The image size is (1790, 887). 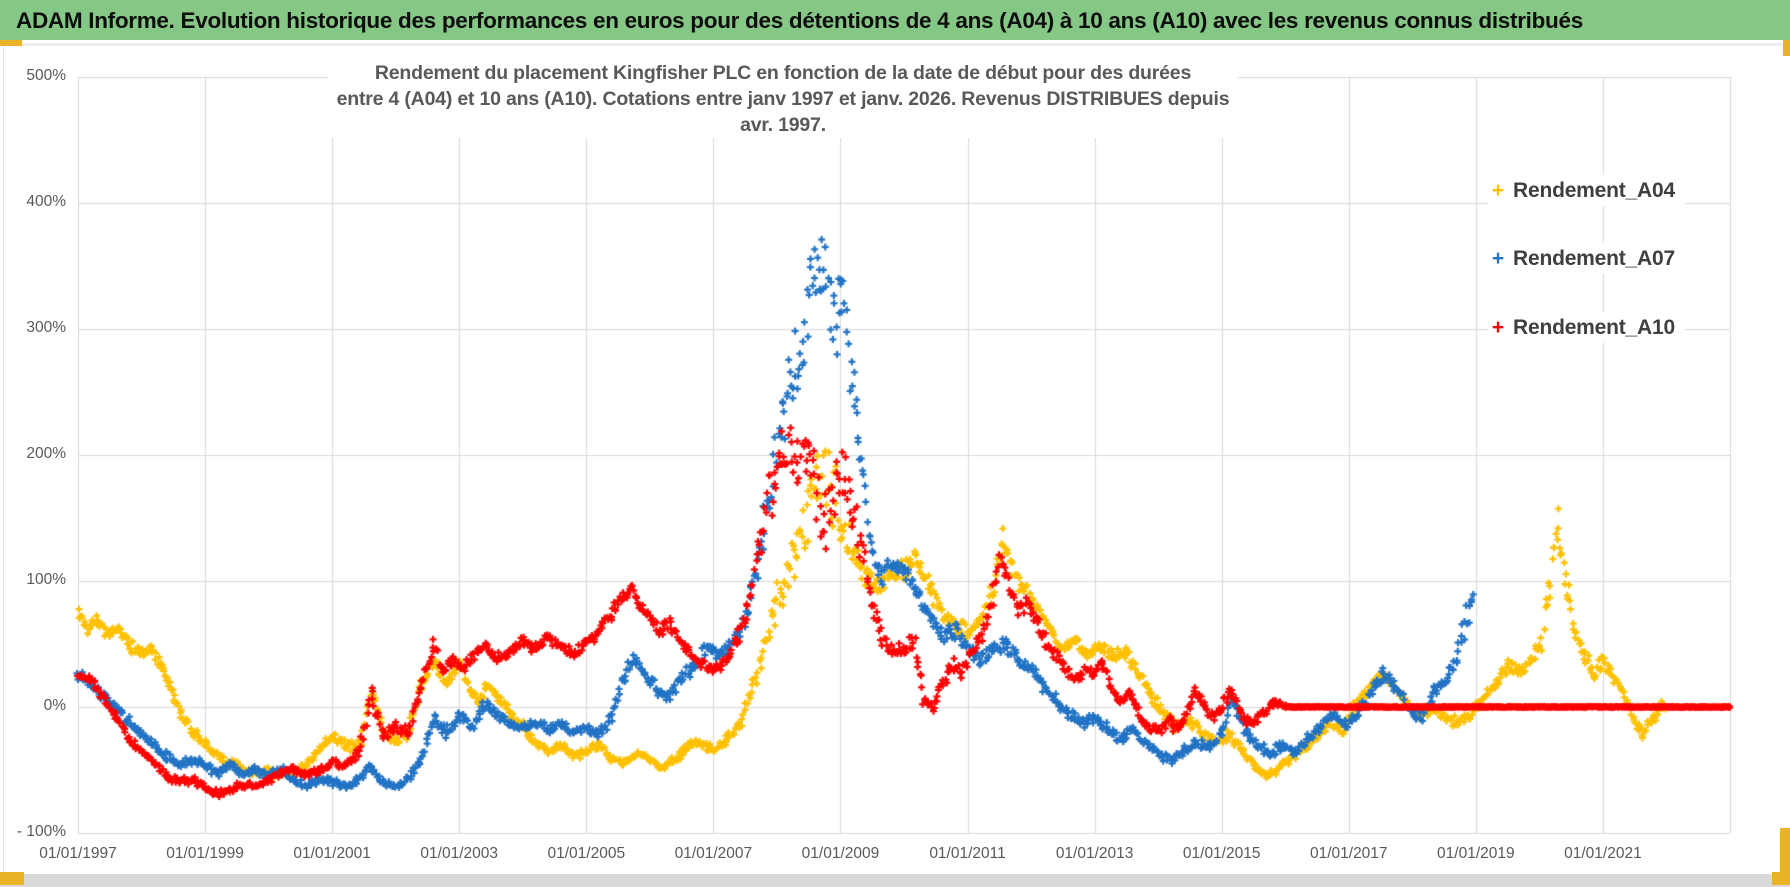 What do you see at coordinates (586, 853) in the screenshot?
I see `x-axis-label: 01/01/2005` at bounding box center [586, 853].